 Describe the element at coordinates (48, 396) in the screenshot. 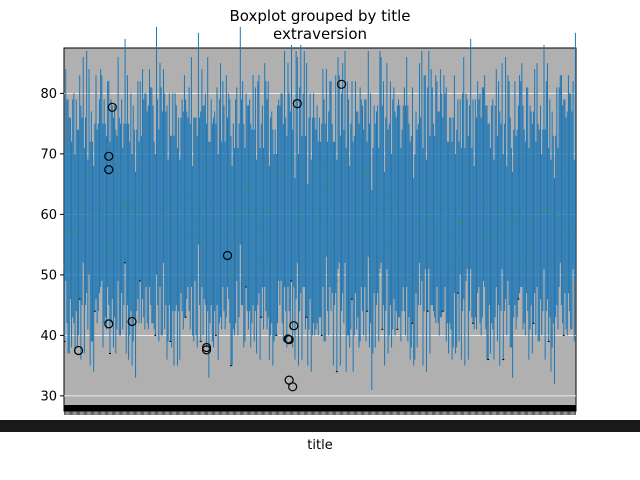

I see `y-tick-label-30: 30` at that location.